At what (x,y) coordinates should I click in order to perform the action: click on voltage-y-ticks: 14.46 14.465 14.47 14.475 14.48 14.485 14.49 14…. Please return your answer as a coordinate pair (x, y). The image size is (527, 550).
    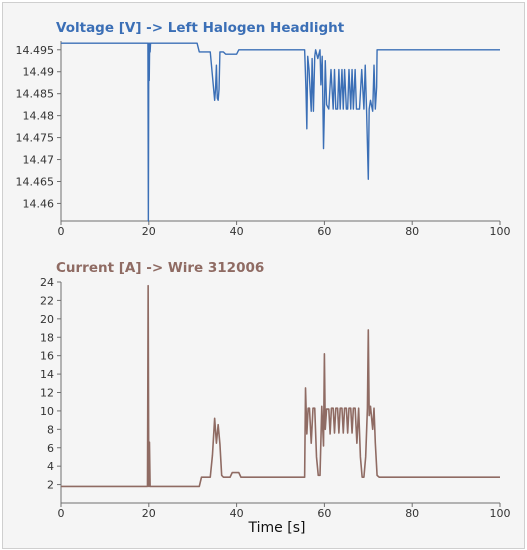
    Looking at the image, I should click on (38, 127).